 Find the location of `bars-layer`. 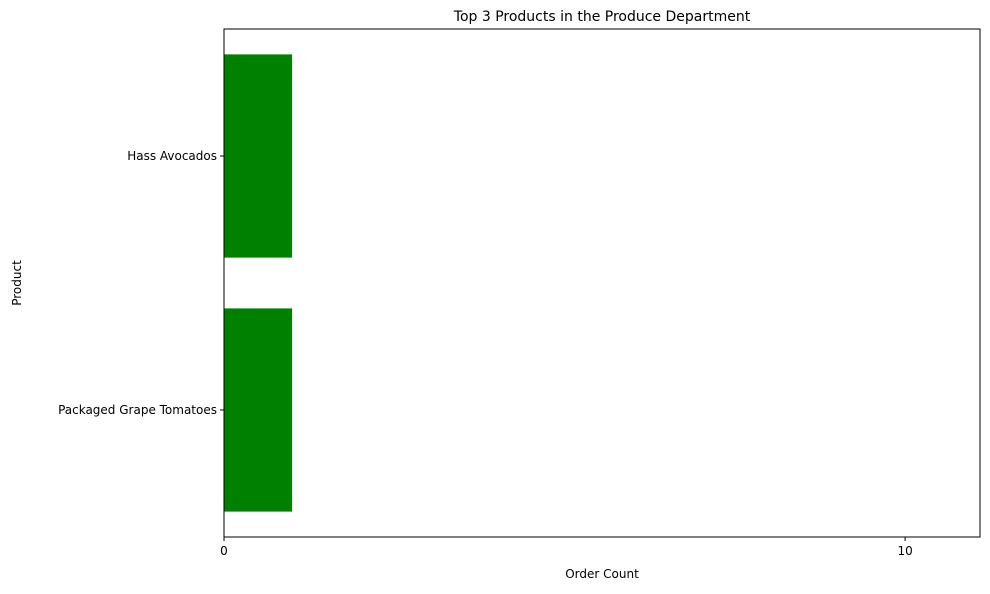

bars-layer is located at coordinates (258, 283).